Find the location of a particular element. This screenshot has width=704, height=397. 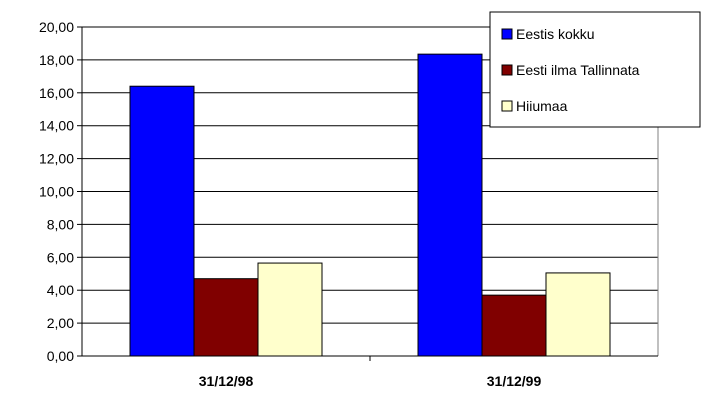

y-tick-label: 2,00 is located at coordinates (60, 323).